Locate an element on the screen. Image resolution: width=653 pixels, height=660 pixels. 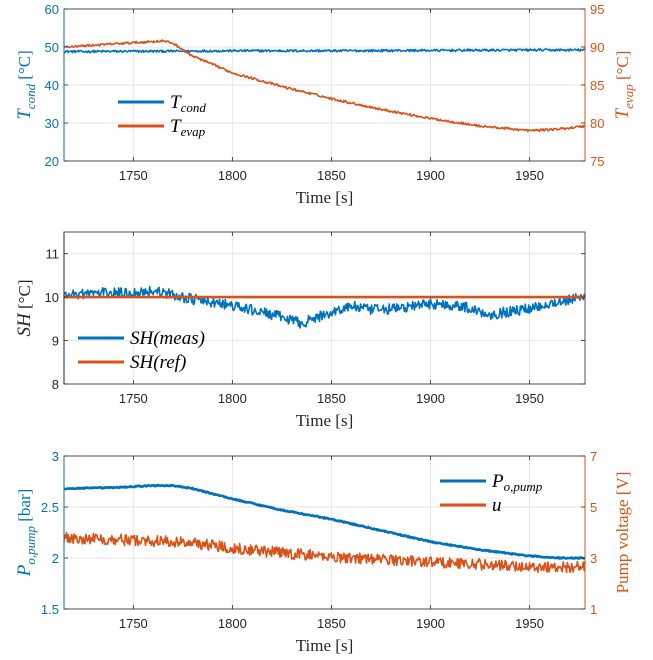
y-axis-label-left-text: Tcond [°C] is located at coordinates (26, 85).